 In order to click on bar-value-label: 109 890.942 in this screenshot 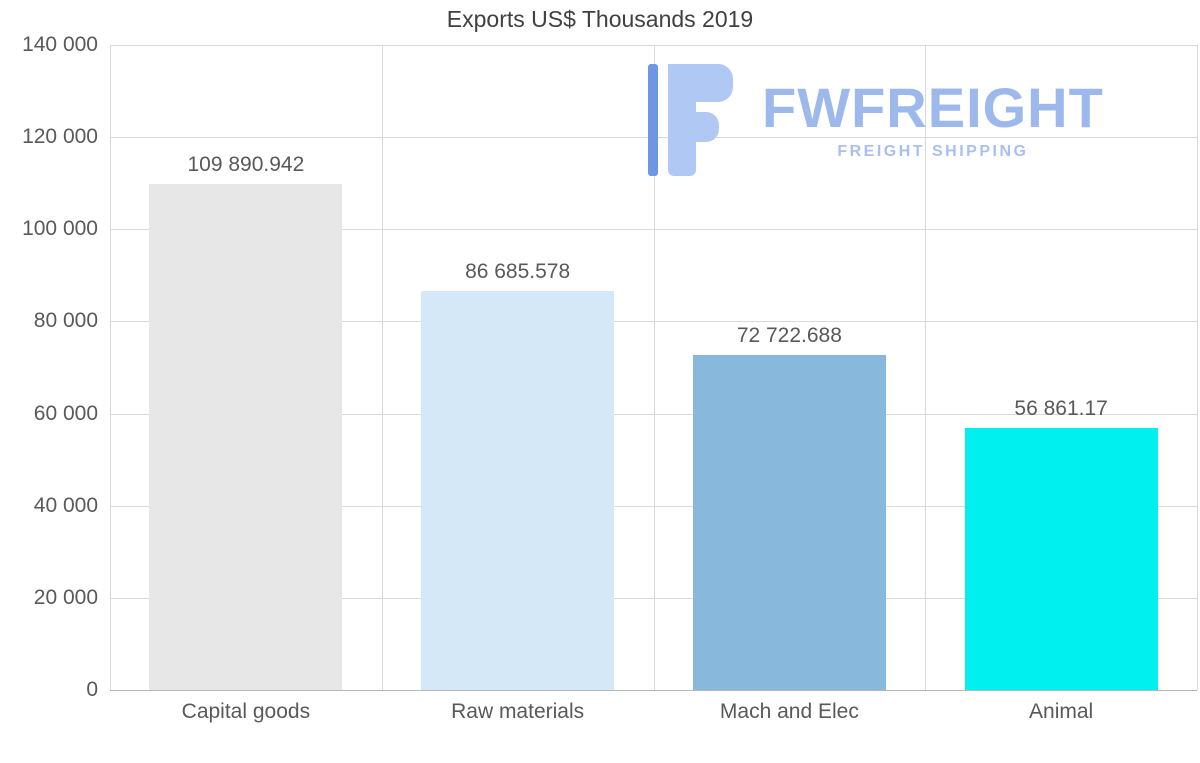, I will do `click(246, 164)`.